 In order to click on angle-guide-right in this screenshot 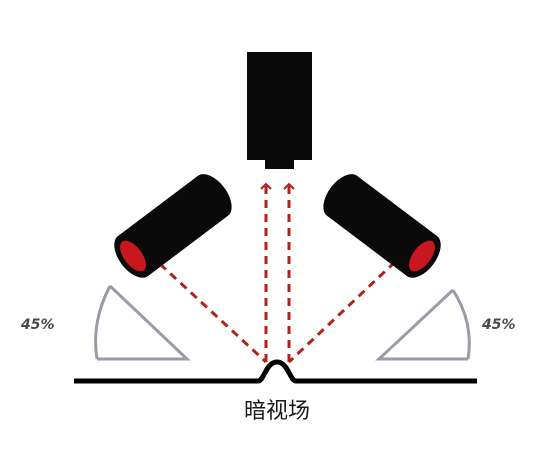, I will do `click(423, 324)`.